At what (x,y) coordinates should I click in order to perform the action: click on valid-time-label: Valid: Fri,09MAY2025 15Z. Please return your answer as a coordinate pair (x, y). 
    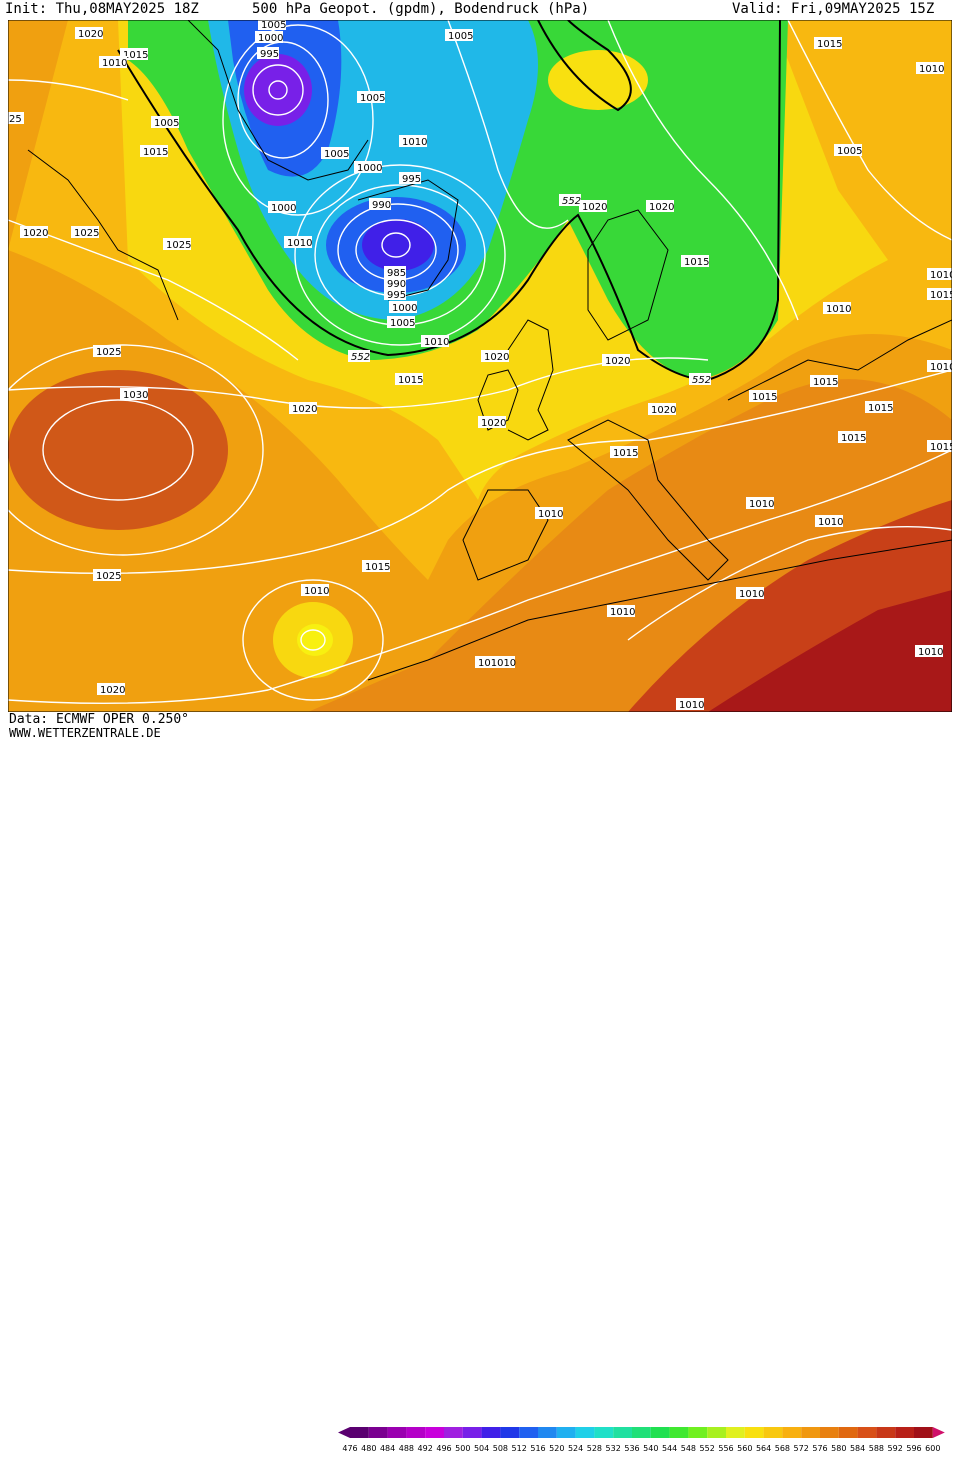
    Looking at the image, I should click on (833, 9).